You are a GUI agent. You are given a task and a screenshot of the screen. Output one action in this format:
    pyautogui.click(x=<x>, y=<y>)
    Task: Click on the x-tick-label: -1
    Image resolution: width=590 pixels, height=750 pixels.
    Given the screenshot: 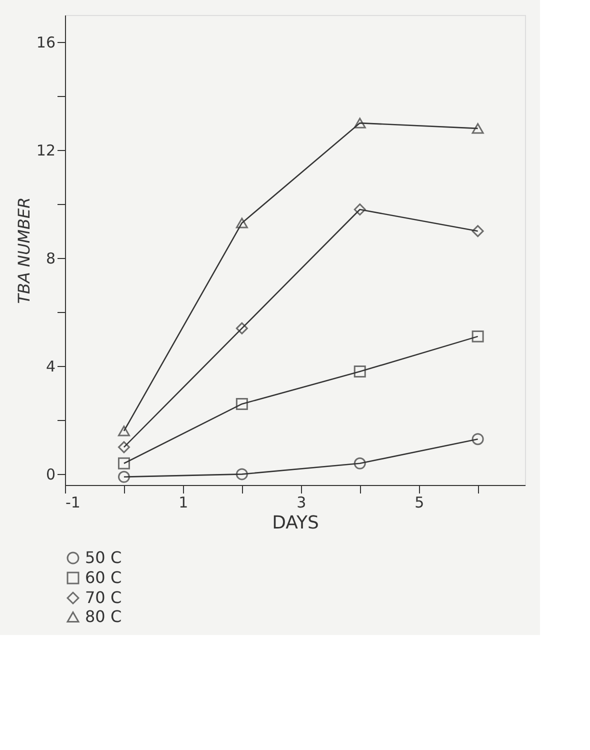 What is the action you would take?
    pyautogui.click(x=73, y=503)
    